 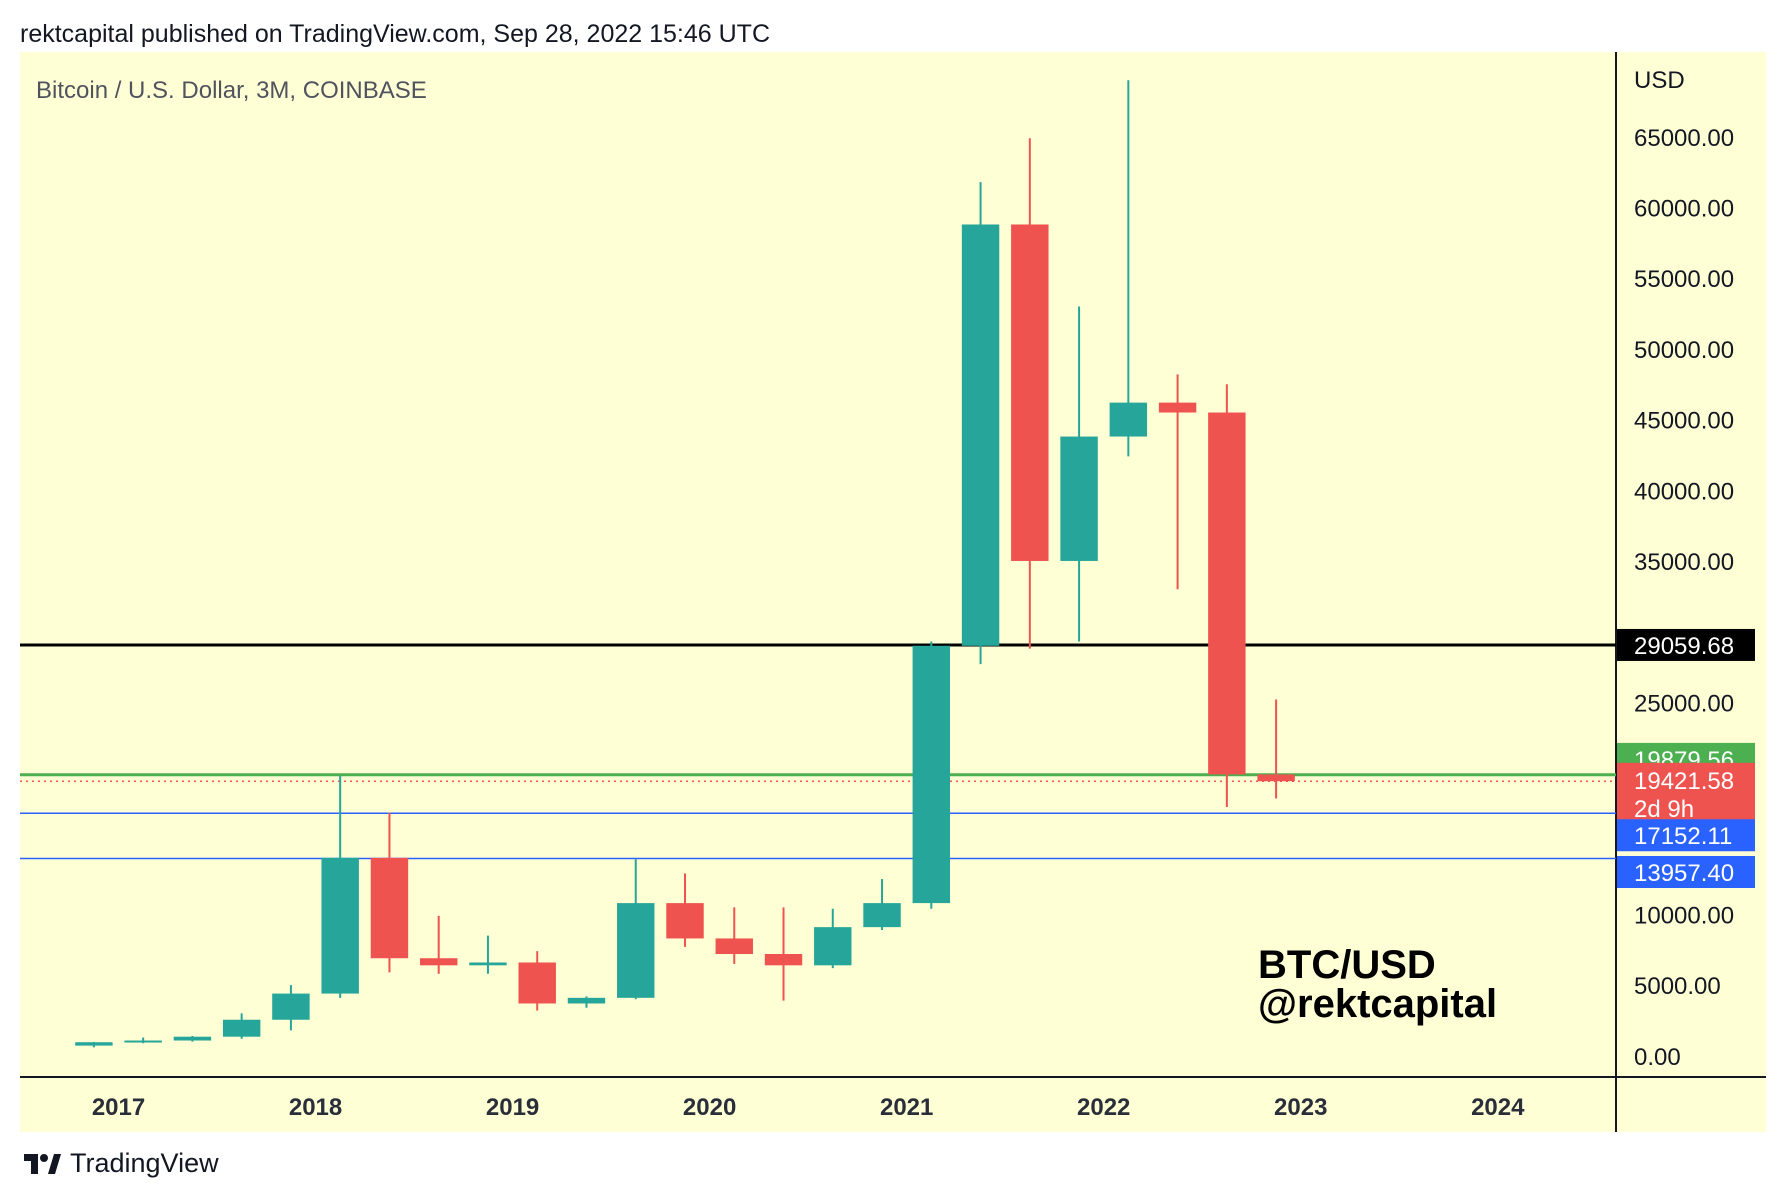 What do you see at coordinates (1683, 836) in the screenshot?
I see `price-label-blue-upper-text: 17152.11` at bounding box center [1683, 836].